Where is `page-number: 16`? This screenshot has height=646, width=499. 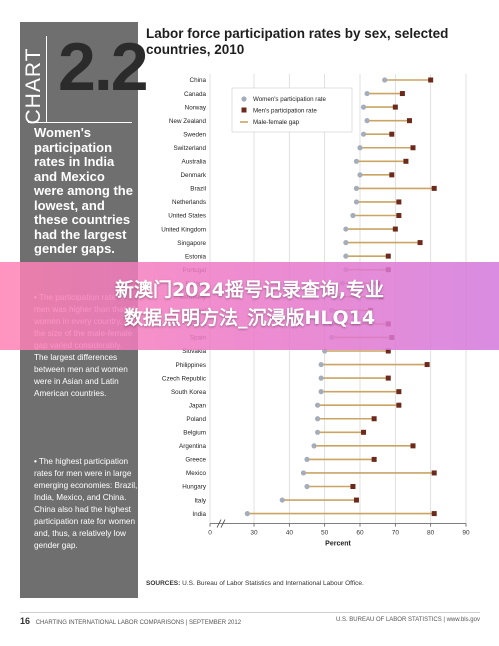
page-number: 16 is located at coordinates (25, 621).